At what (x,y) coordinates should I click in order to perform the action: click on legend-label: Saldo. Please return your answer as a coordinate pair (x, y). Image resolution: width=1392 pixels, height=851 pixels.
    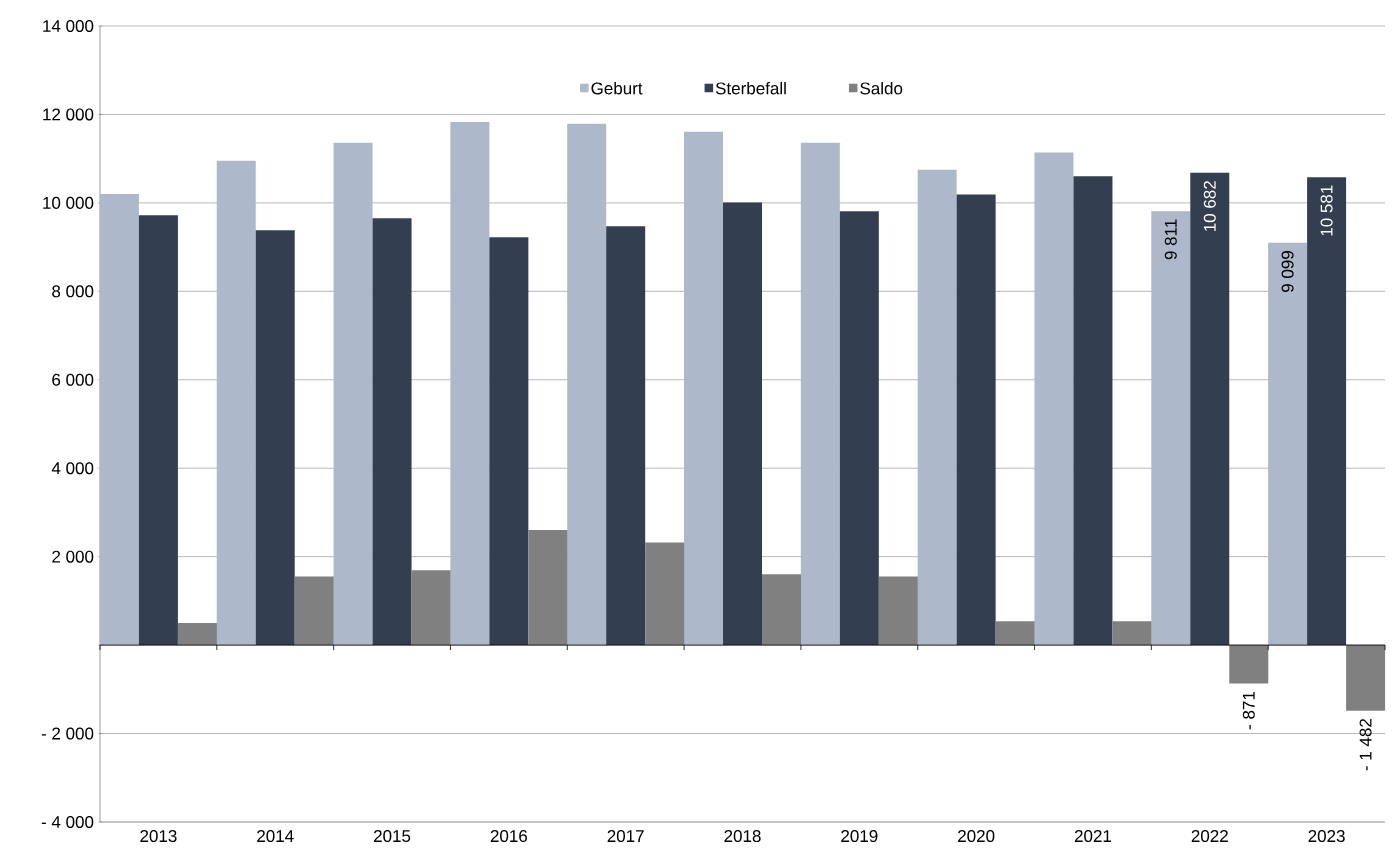
    Looking at the image, I should click on (881, 88).